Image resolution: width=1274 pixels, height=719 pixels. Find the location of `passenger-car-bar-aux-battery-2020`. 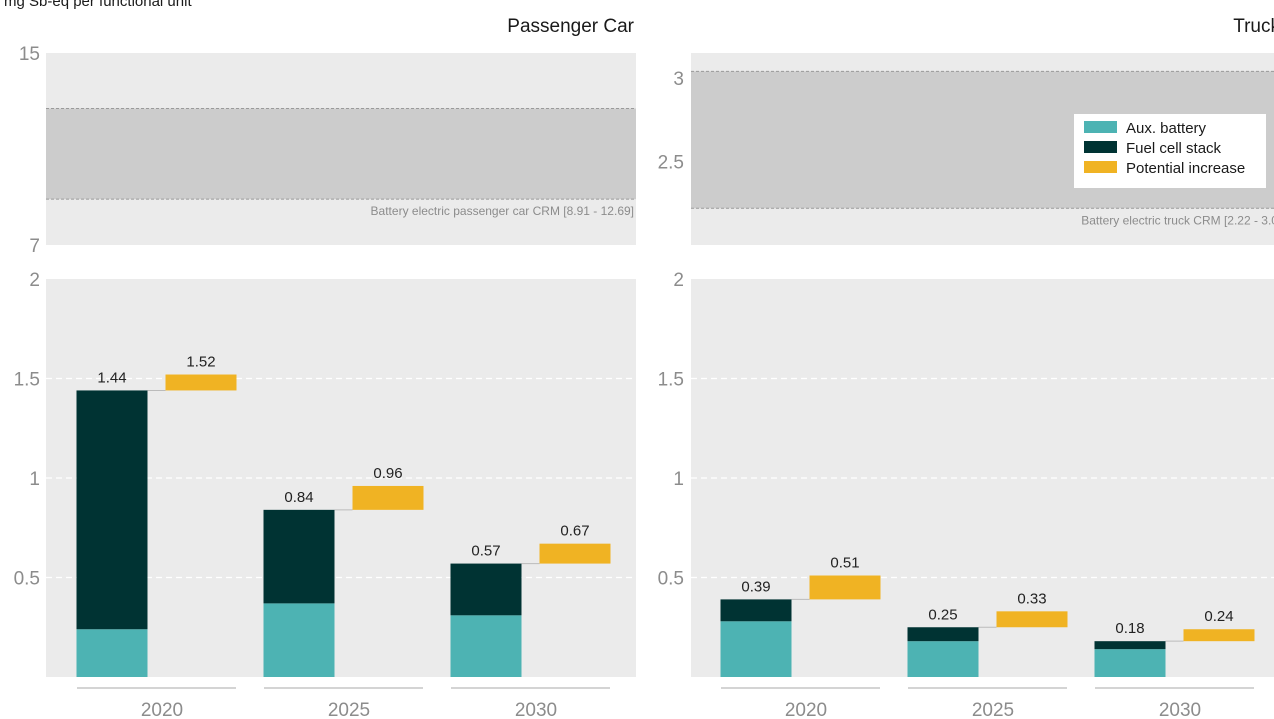

passenger-car-bar-aux-battery-2020 is located at coordinates (112, 653).